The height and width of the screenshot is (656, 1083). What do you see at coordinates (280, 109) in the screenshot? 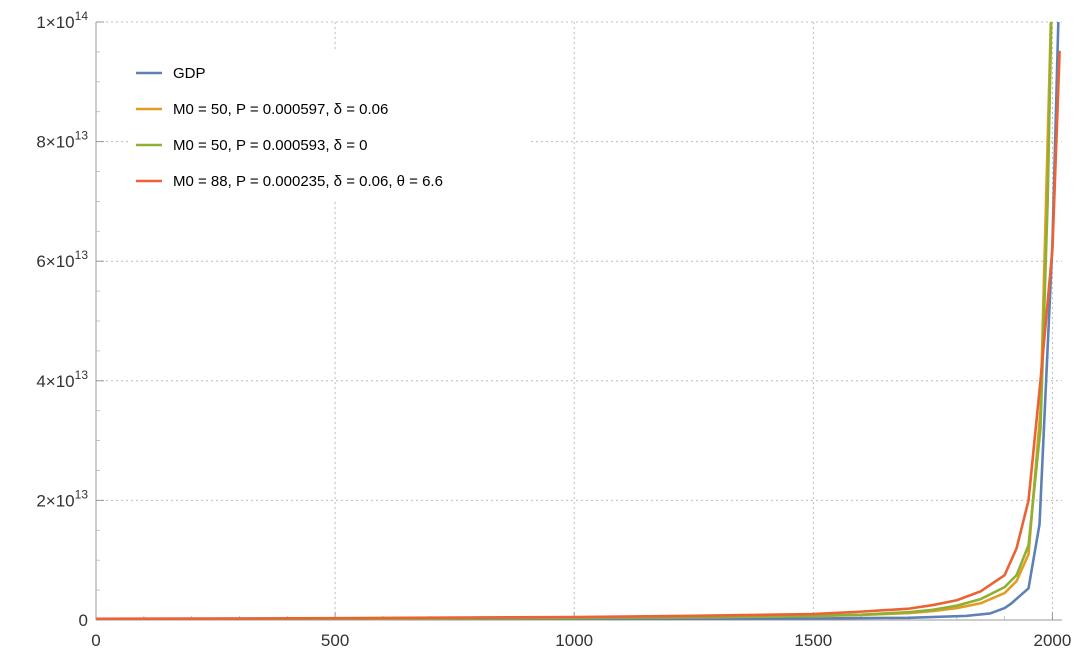
I see `legend-label: M0 = 50, P = 0.000597, δ = 0.06` at bounding box center [280, 109].